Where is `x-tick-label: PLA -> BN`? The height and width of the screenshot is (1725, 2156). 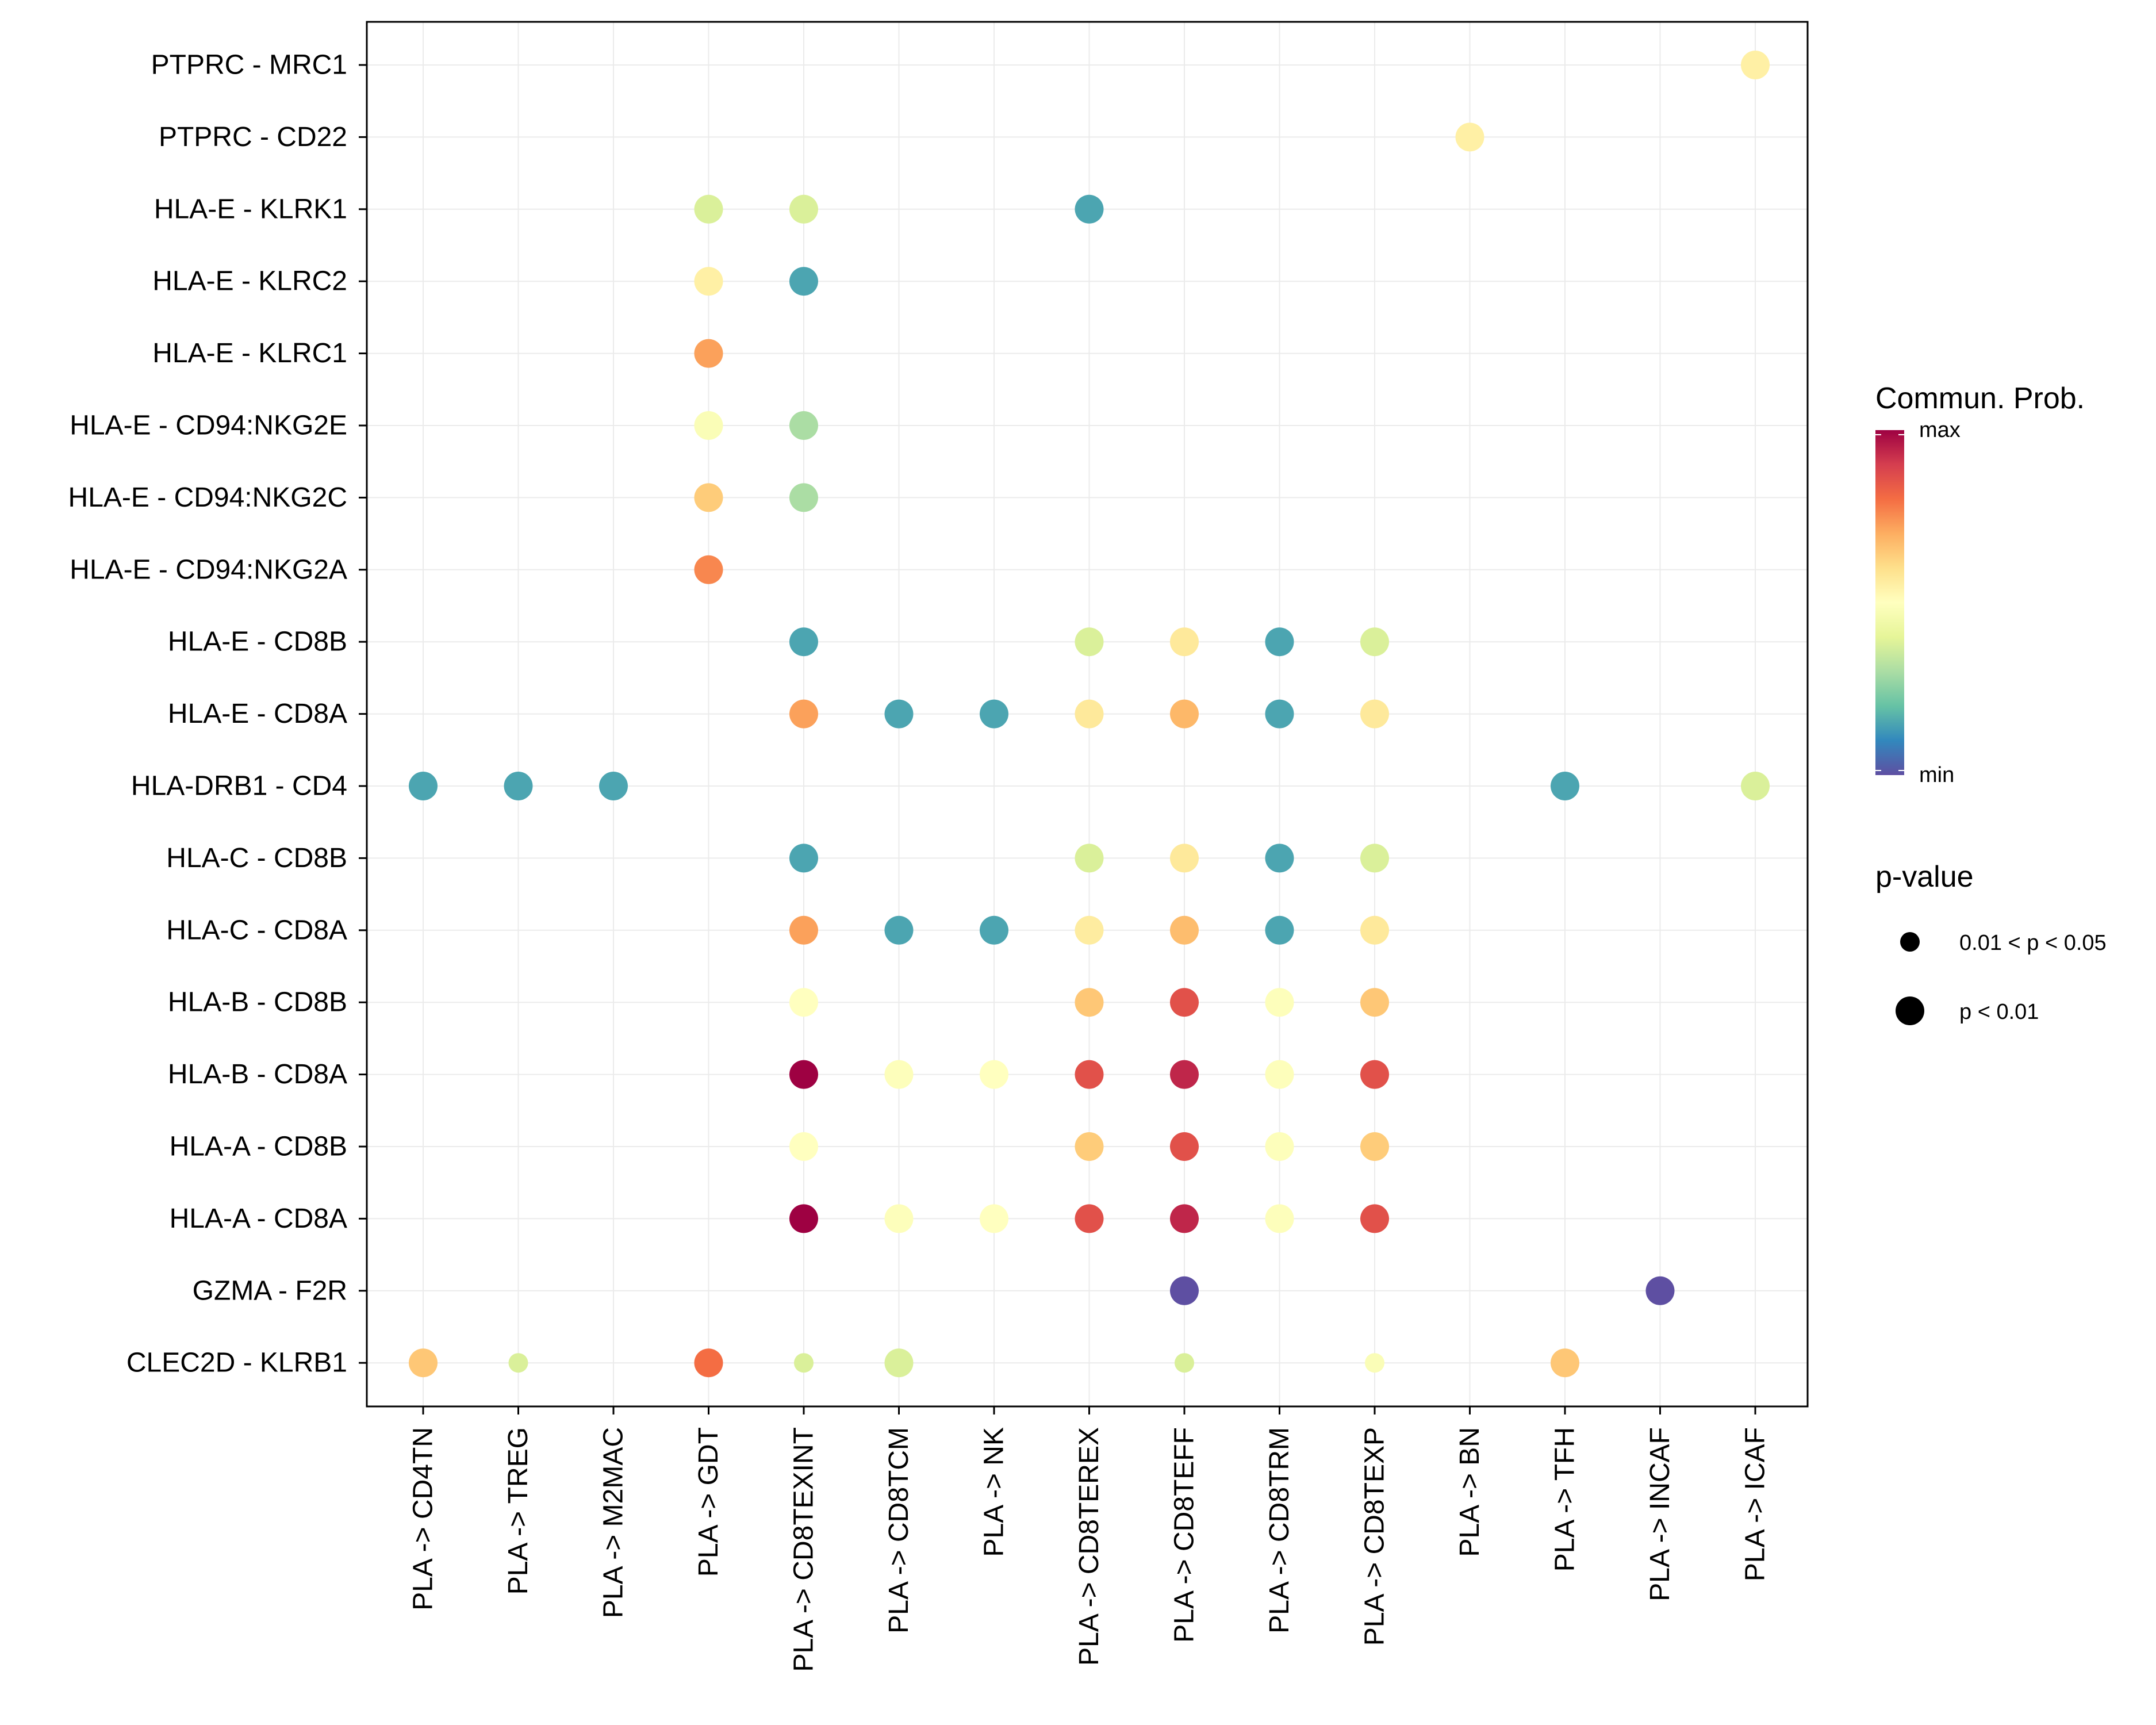
x-tick-label: PLA -> BN is located at coordinates (1470, 1492).